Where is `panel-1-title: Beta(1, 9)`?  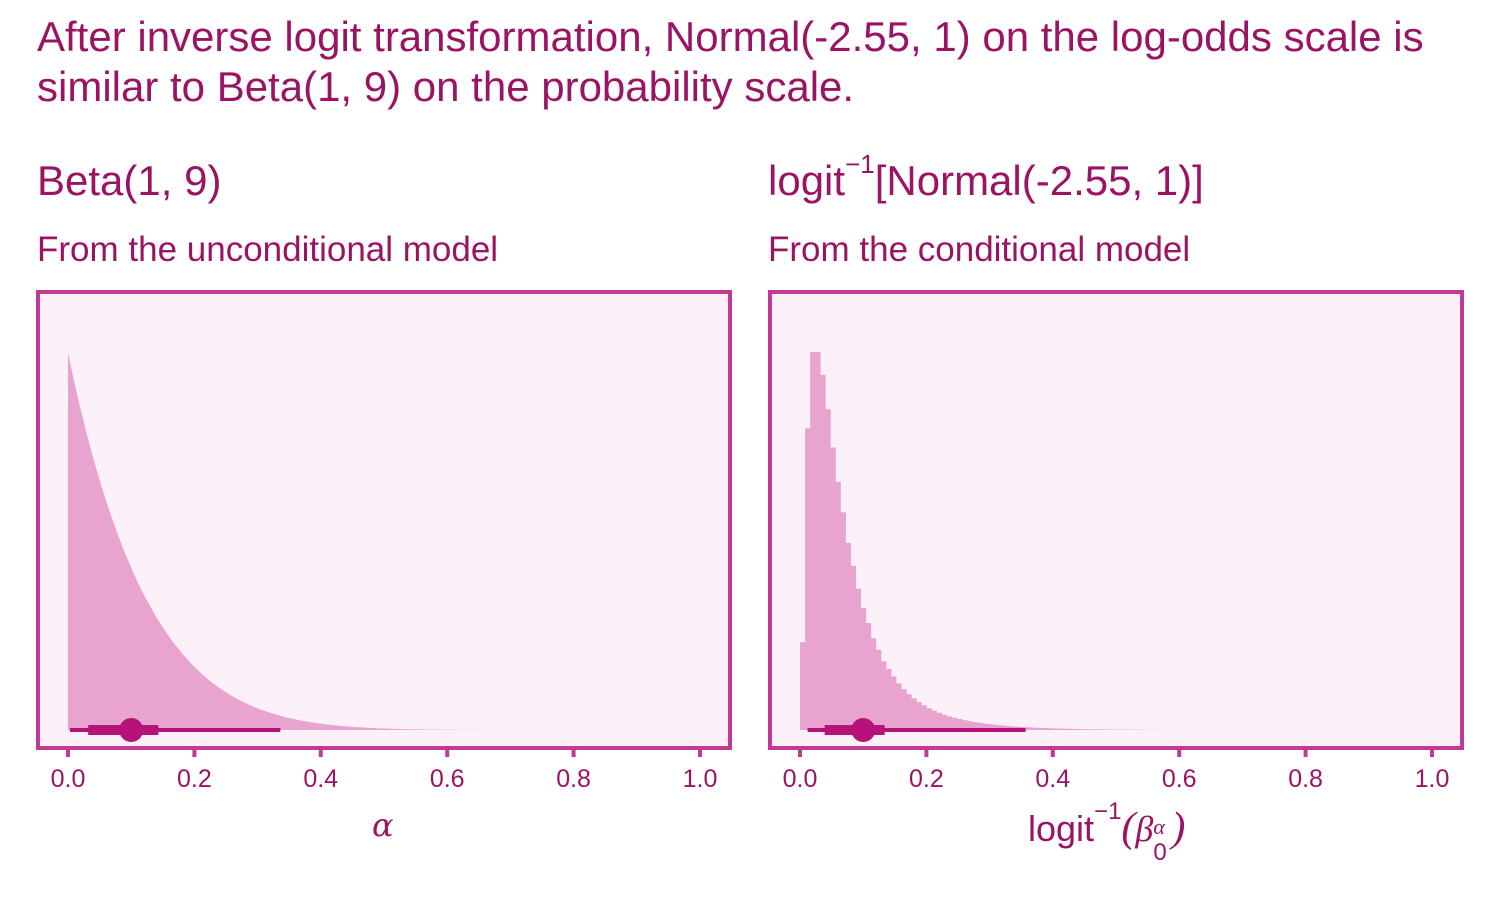
panel-1-title: Beta(1, 9) is located at coordinates (129, 180).